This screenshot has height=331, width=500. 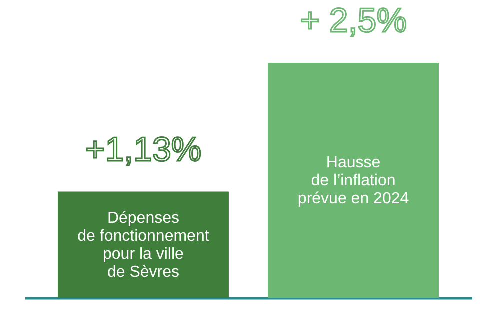 I want to click on data-label: +1,13%, so click(x=143, y=149).